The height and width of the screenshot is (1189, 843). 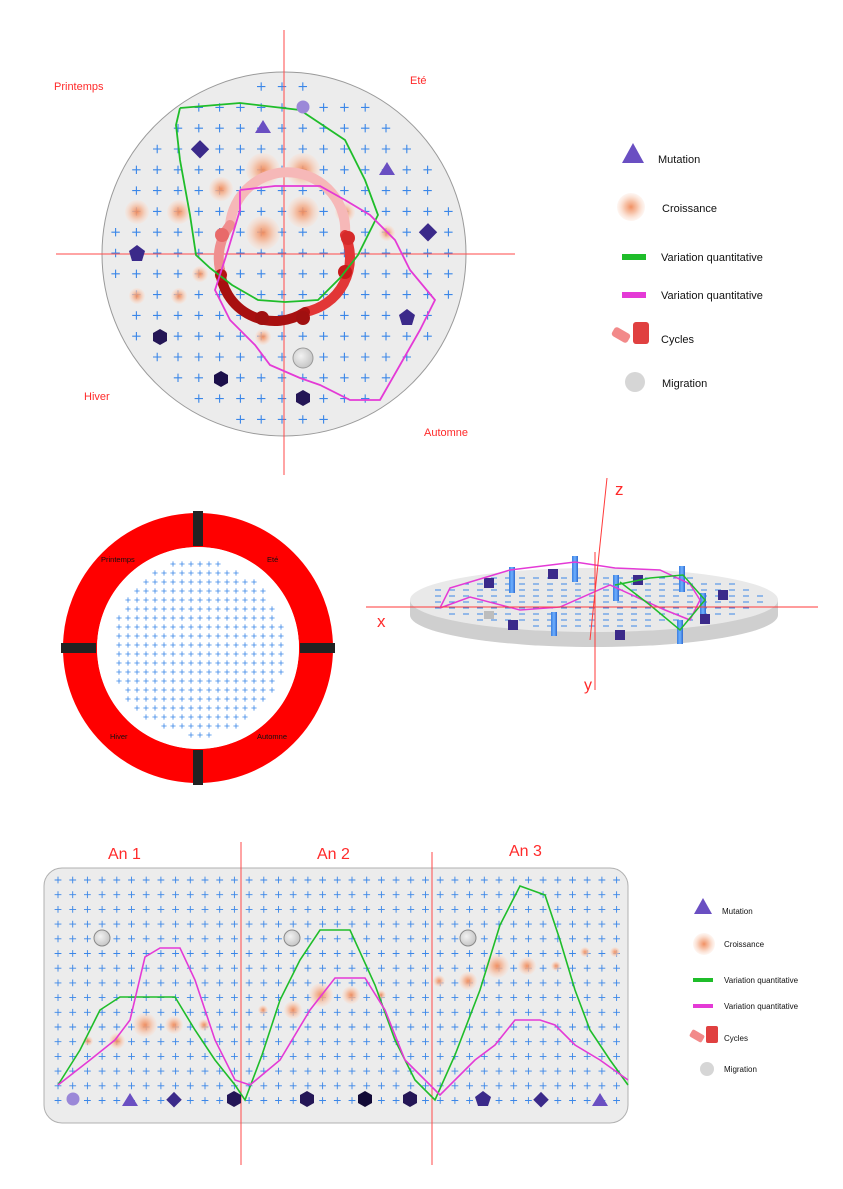 What do you see at coordinates (224, 247) in the screenshot?
I see `cycle-arc-mid` at bounding box center [224, 247].